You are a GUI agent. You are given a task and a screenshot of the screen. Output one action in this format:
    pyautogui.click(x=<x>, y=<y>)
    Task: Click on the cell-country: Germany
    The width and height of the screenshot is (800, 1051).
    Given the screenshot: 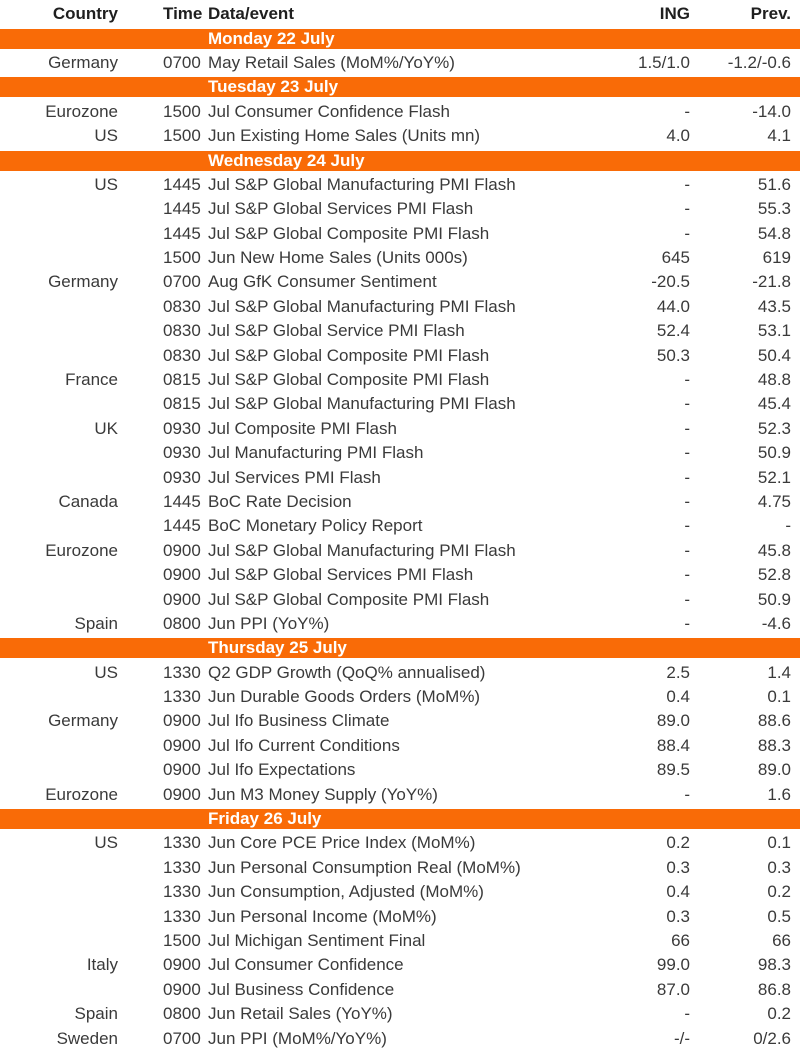 What is the action you would take?
    pyautogui.click(x=83, y=282)
    